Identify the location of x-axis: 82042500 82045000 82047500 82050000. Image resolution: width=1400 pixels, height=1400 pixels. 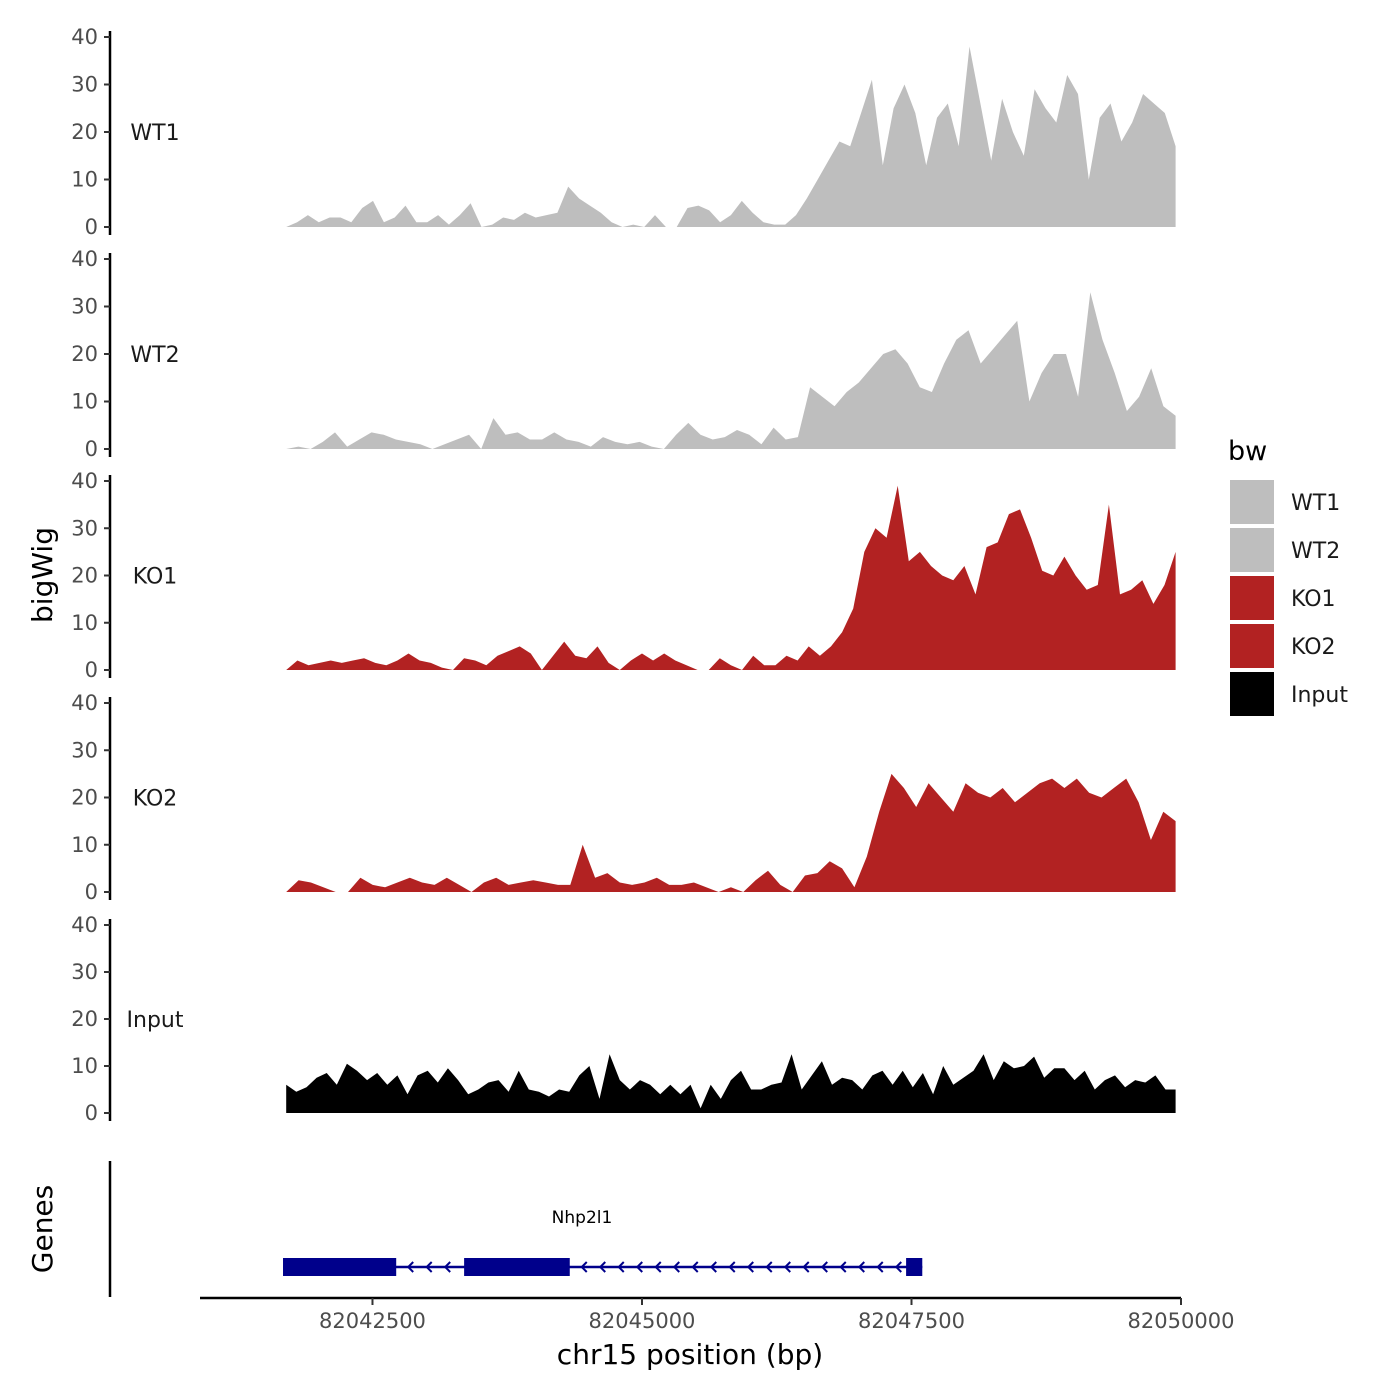
(717, 1314).